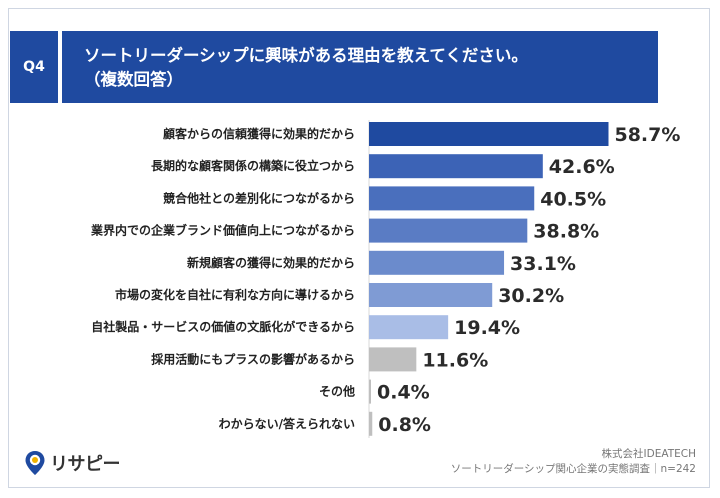  What do you see at coordinates (259, 197) in the screenshot?
I see `category-label: 競合他社との差別化につながるから` at bounding box center [259, 197].